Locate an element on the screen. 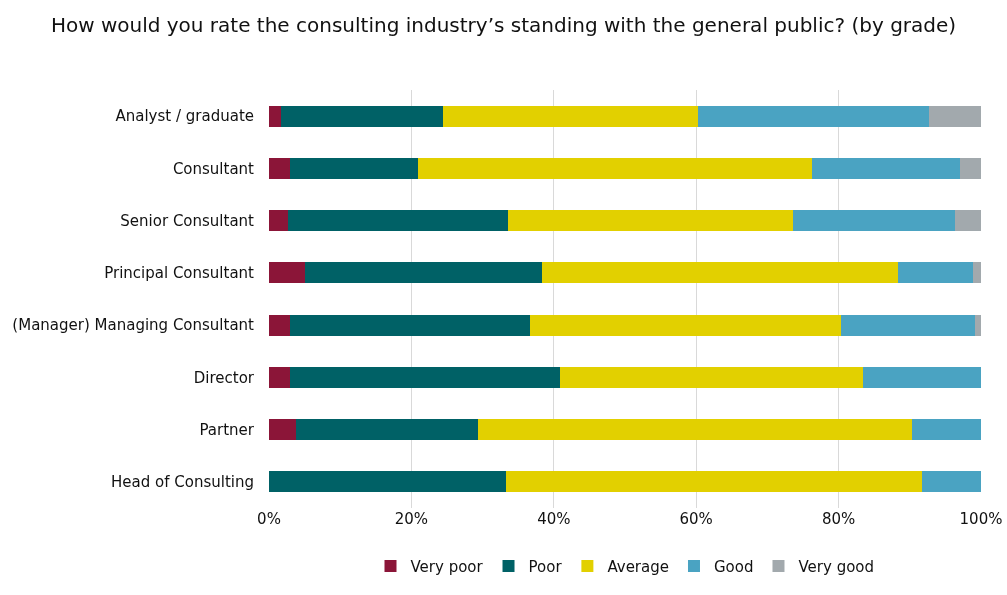  x-tick-label: 40% is located at coordinates (554, 519).